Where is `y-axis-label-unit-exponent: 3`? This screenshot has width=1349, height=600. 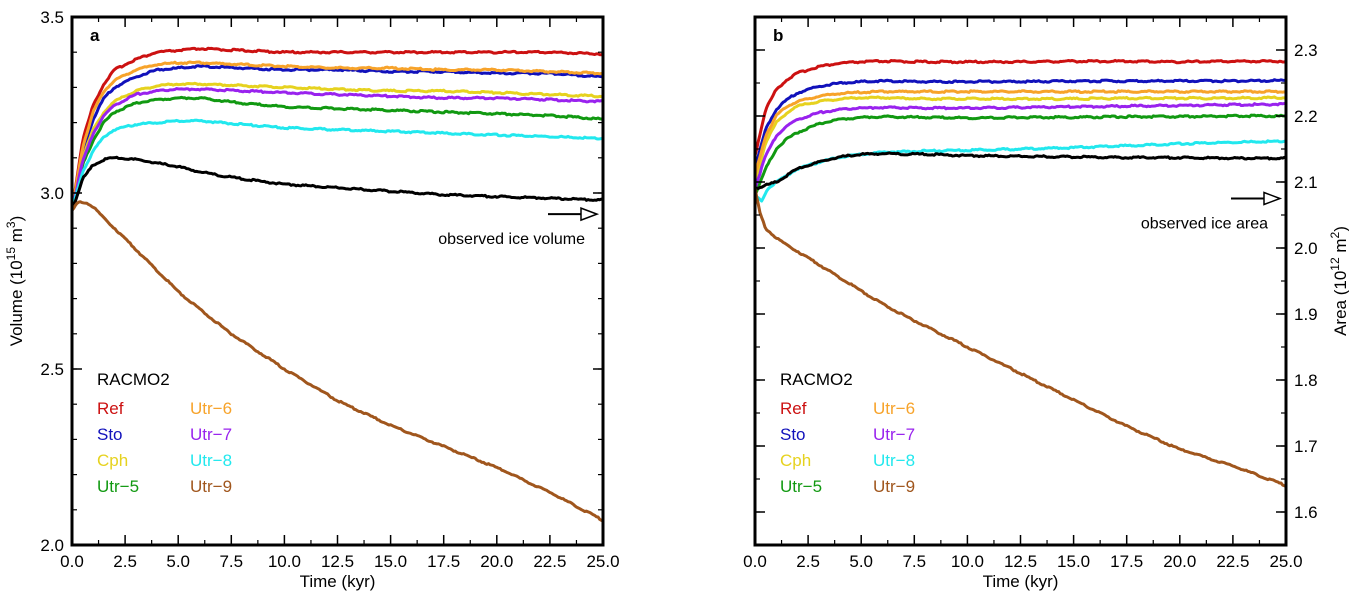
y-axis-label-unit-exponent: 3 is located at coordinates (11, 224).